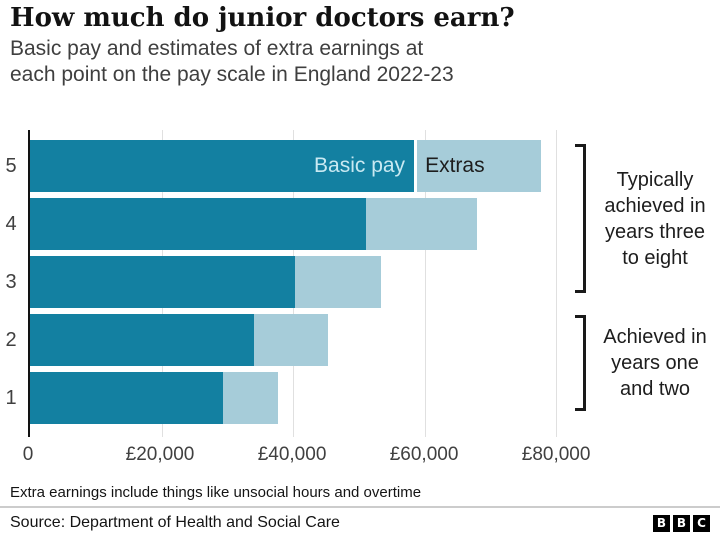  What do you see at coordinates (424, 454) in the screenshot?
I see `x-tick-label: £60,000` at bounding box center [424, 454].